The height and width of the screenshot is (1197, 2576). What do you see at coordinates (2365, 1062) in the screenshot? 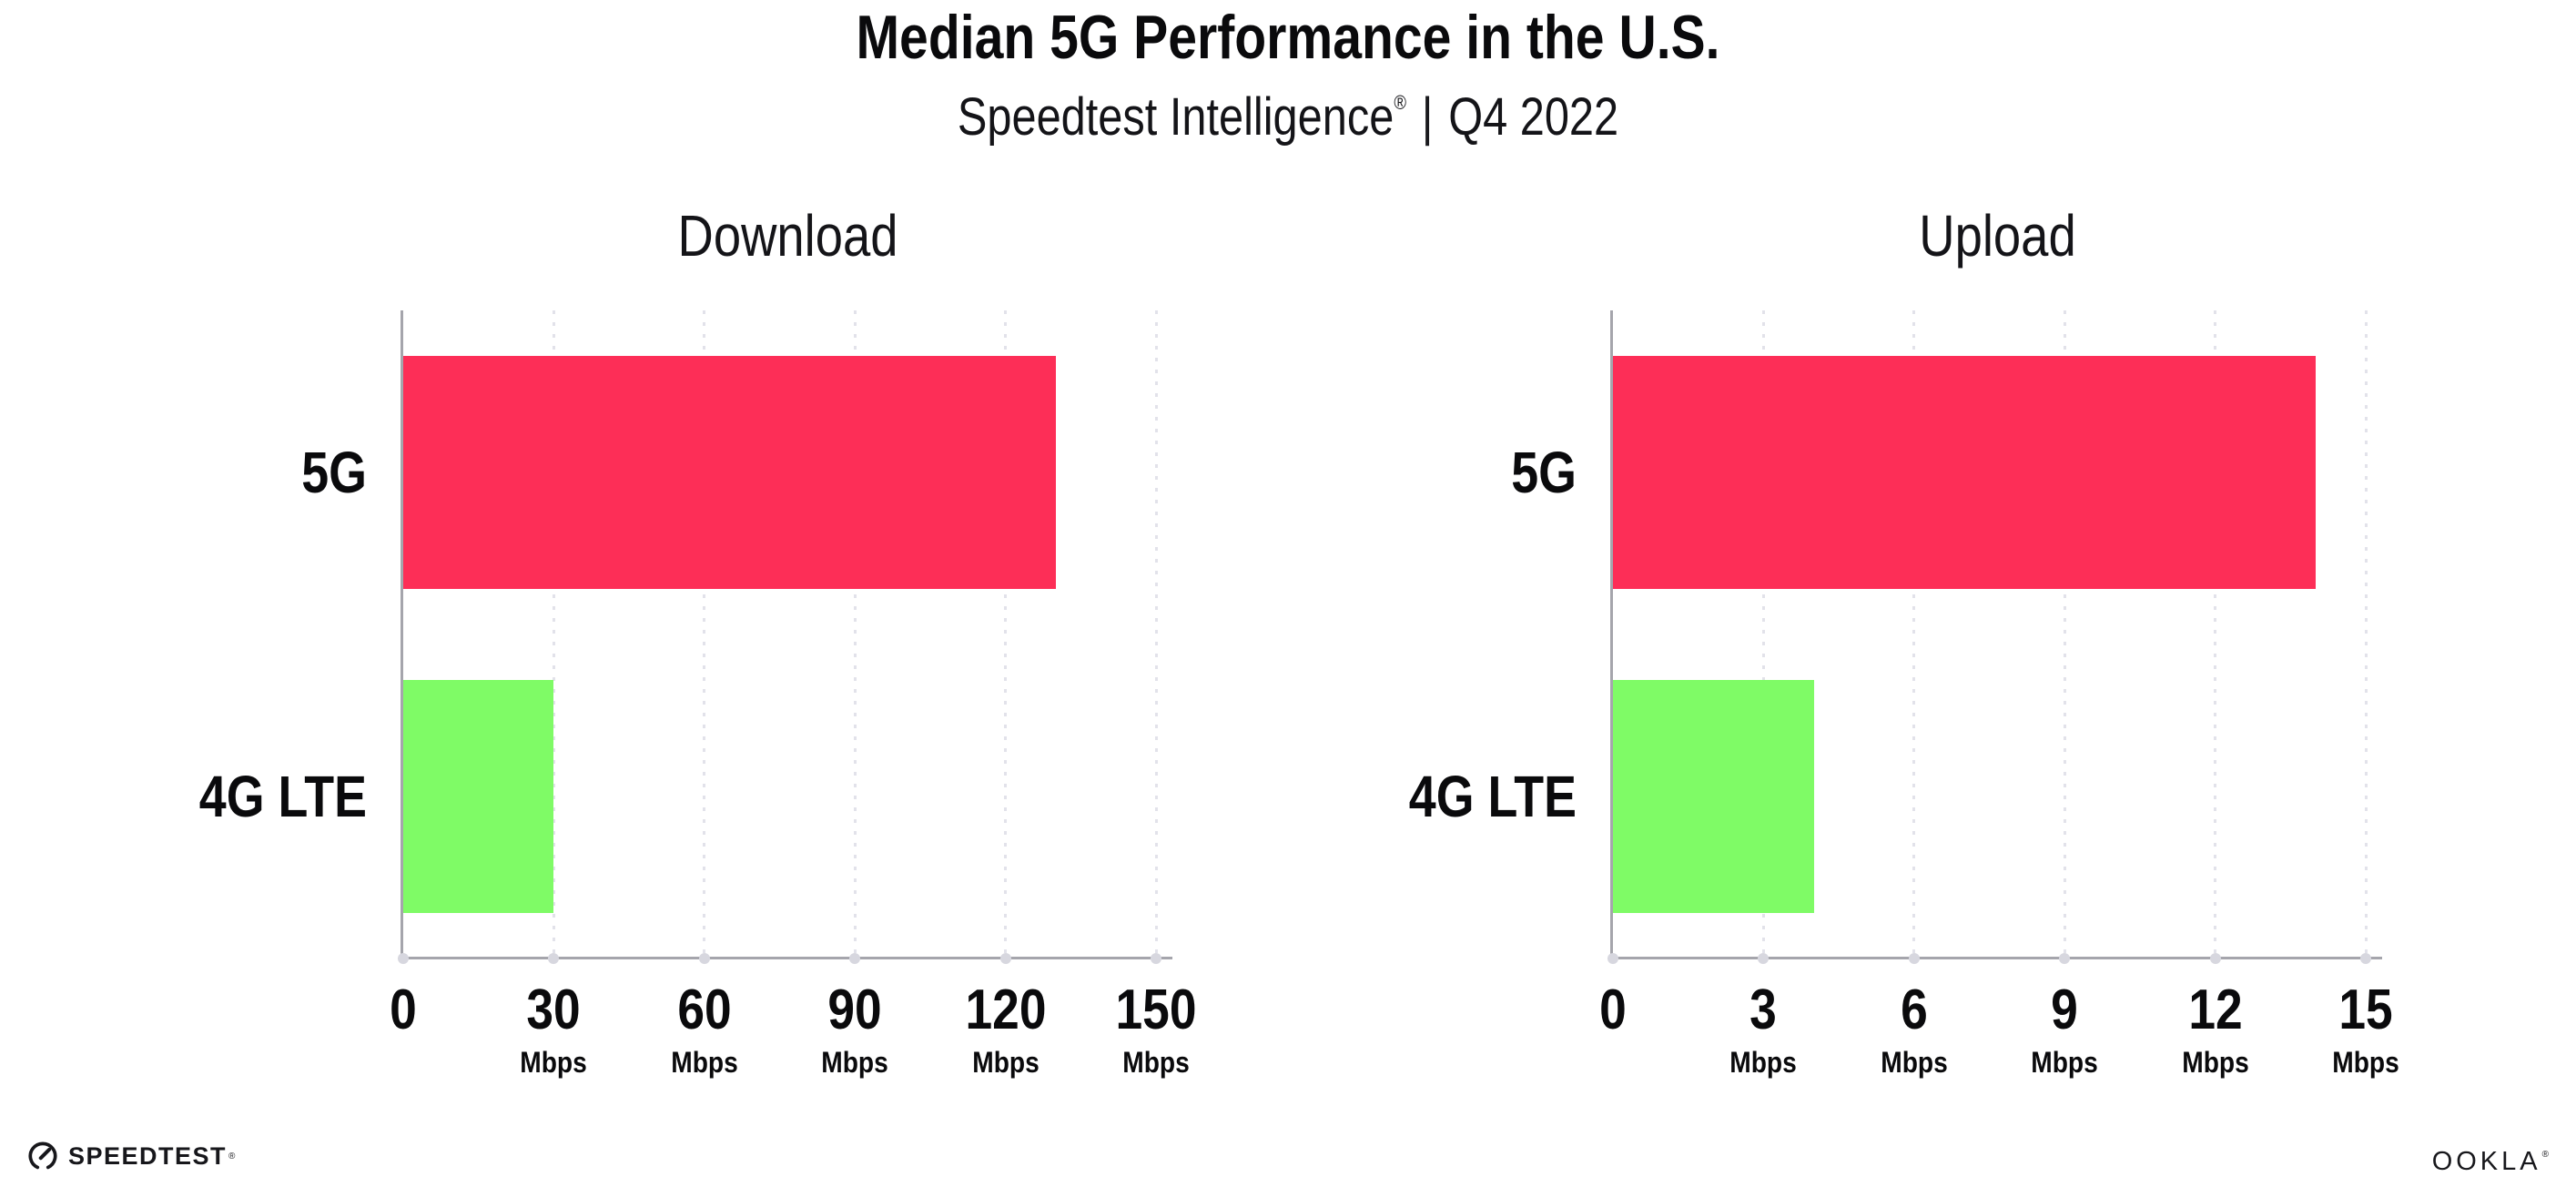
I see `tick-unit-15: Mbps` at bounding box center [2365, 1062].